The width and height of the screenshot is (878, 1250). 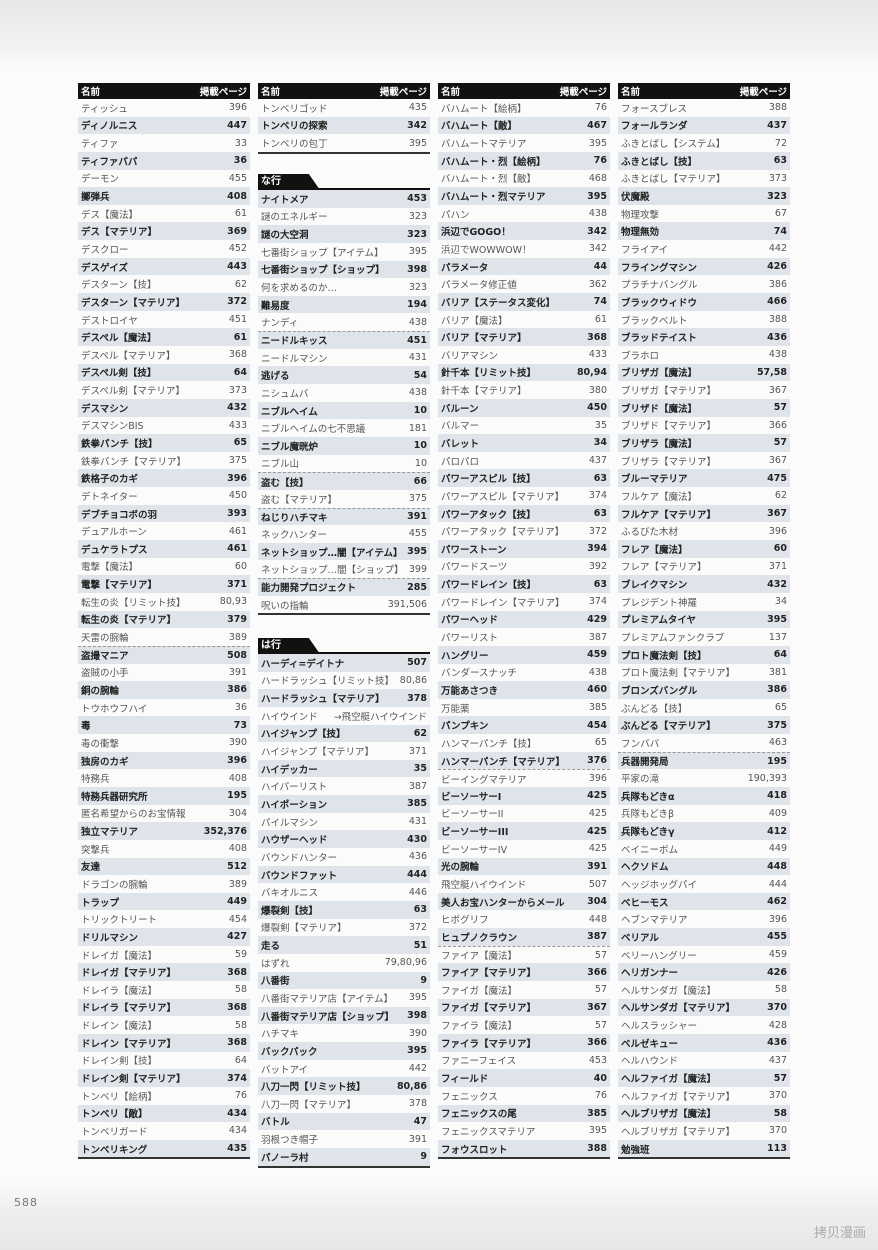 I want to click on table-row: トンベリの包丁 395, so click(x=344, y=143).